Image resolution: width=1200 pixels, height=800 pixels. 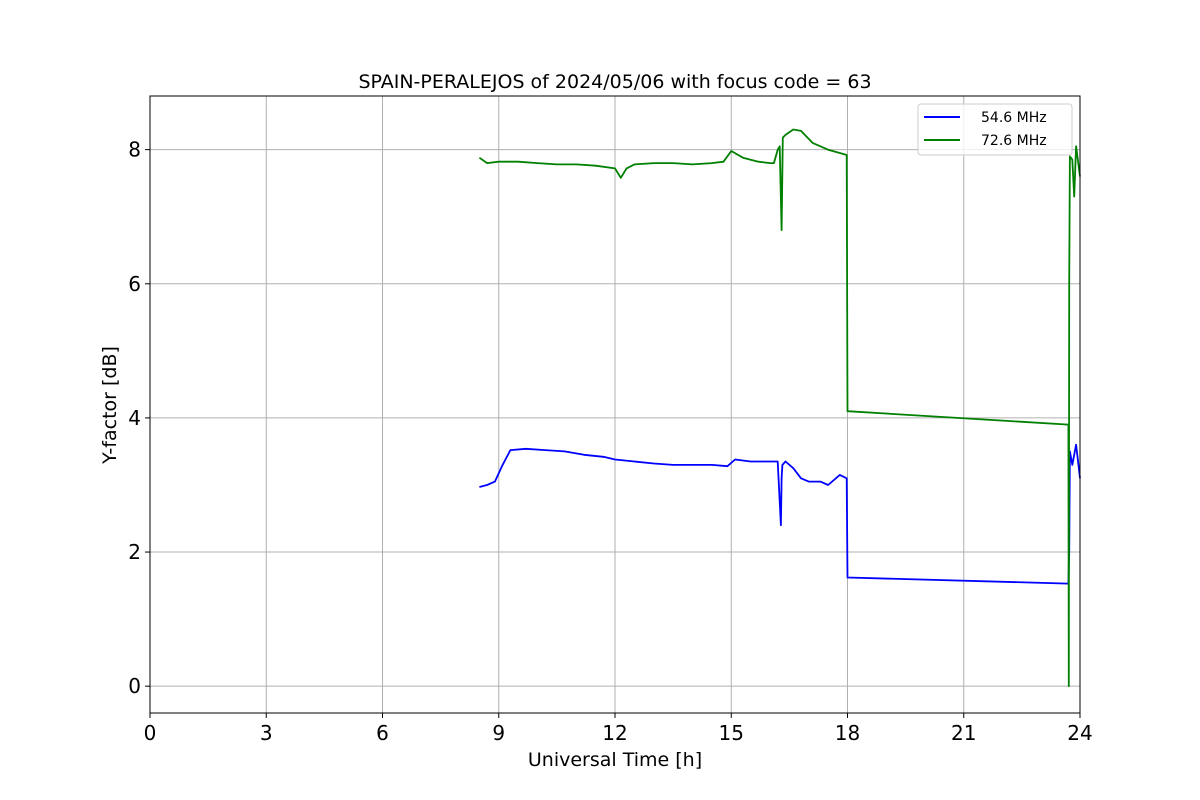 What do you see at coordinates (150, 733) in the screenshot?
I see `x-tick-label: 0` at bounding box center [150, 733].